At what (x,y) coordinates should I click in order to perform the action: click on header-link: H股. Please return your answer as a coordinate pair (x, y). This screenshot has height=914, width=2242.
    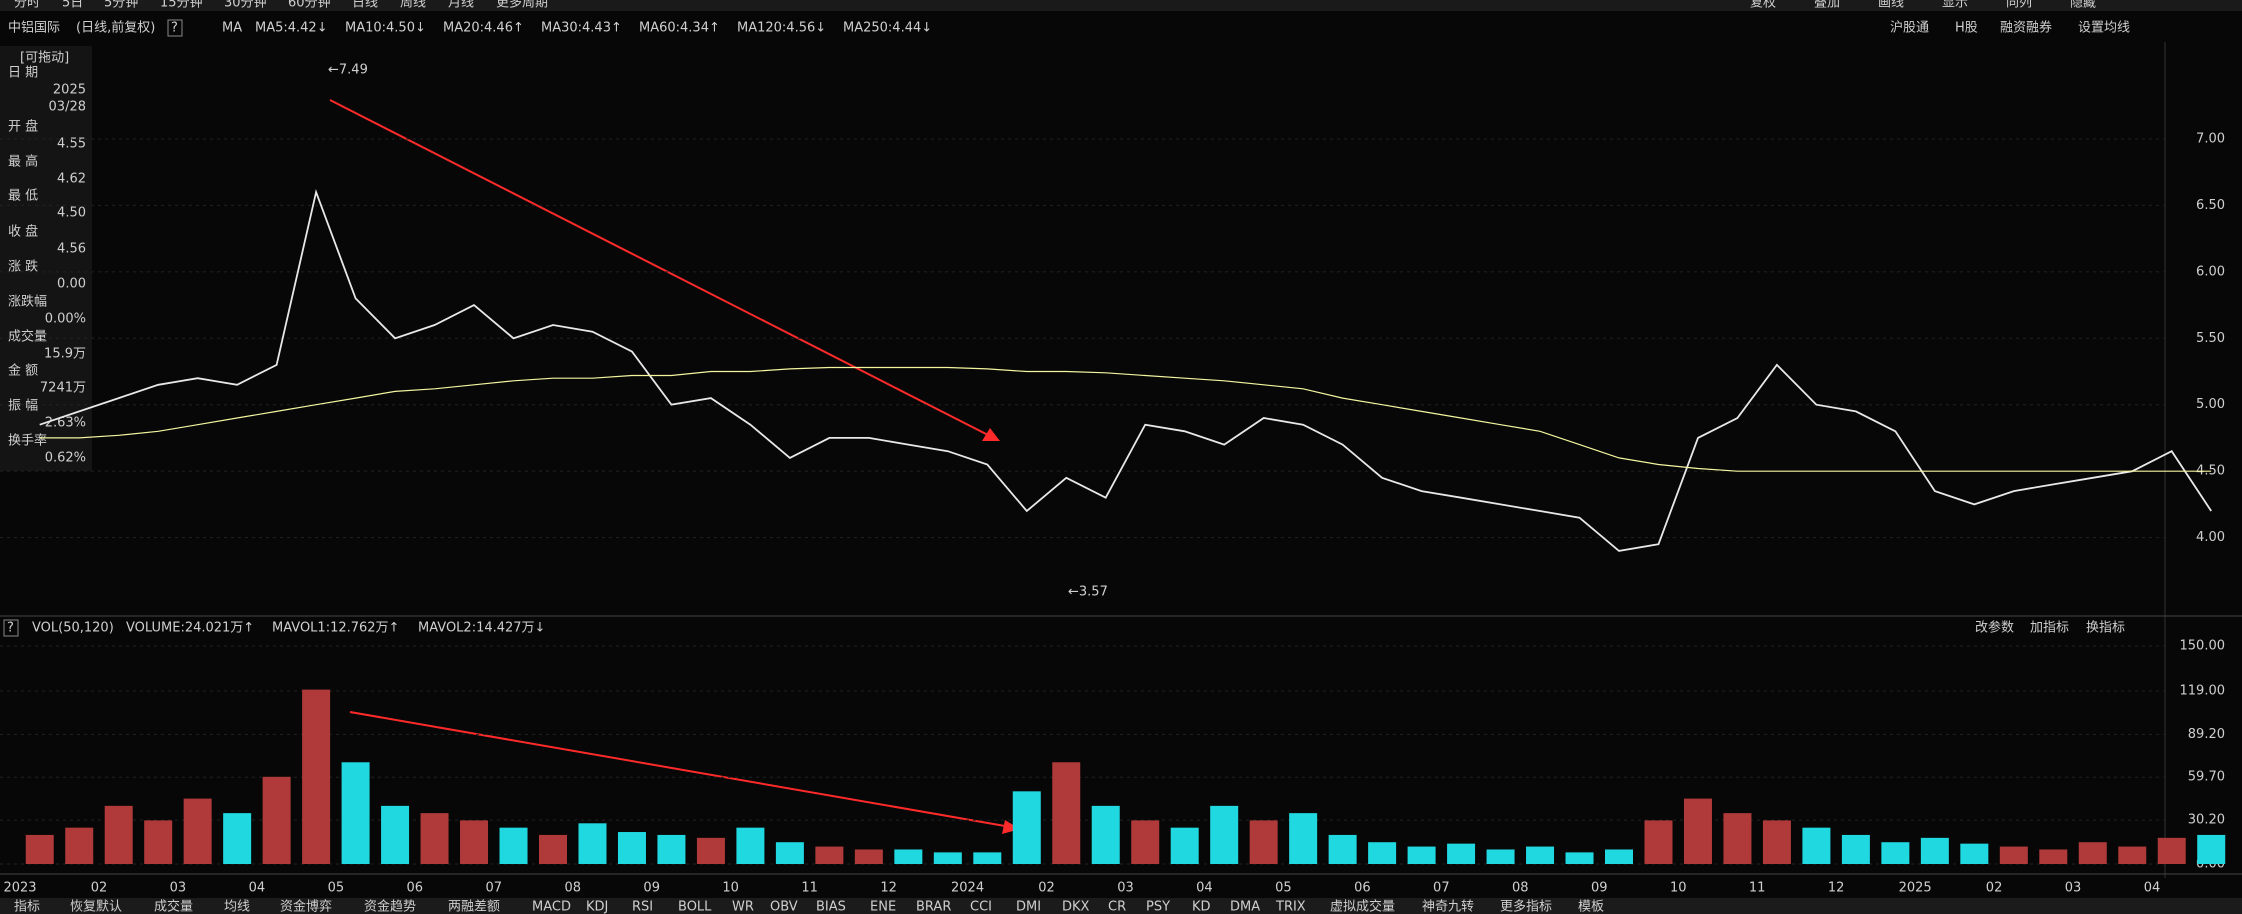
    Looking at the image, I should click on (1966, 28).